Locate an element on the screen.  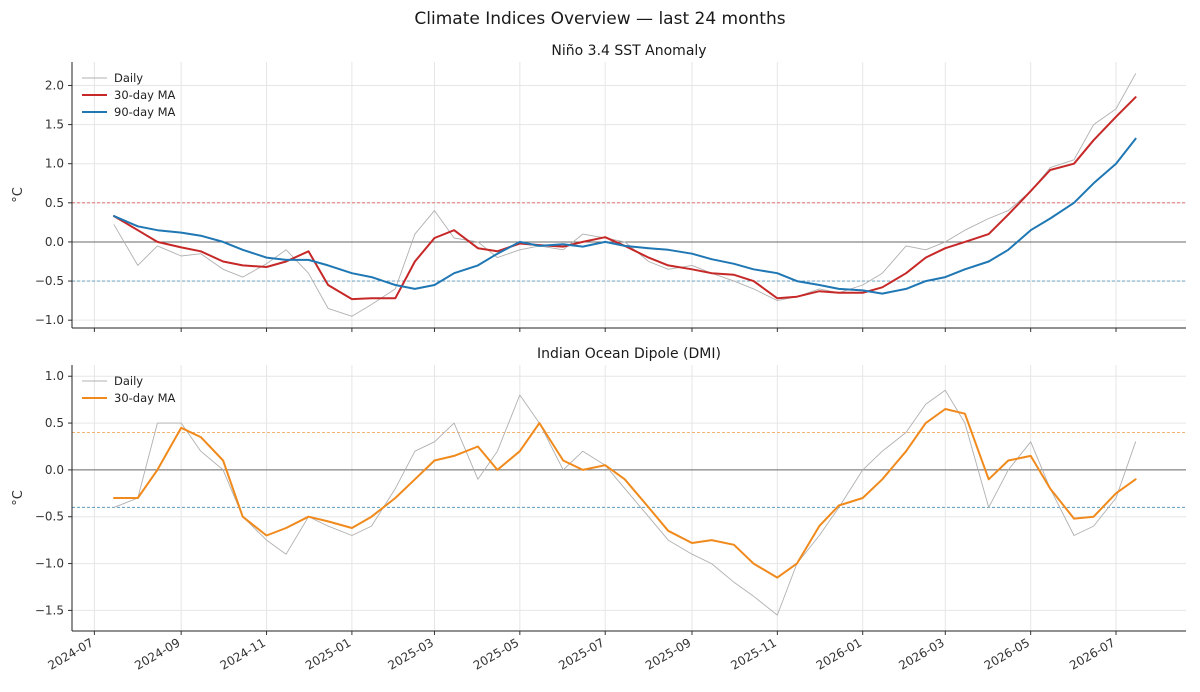
legend-label: 90-day MA is located at coordinates (145, 112).